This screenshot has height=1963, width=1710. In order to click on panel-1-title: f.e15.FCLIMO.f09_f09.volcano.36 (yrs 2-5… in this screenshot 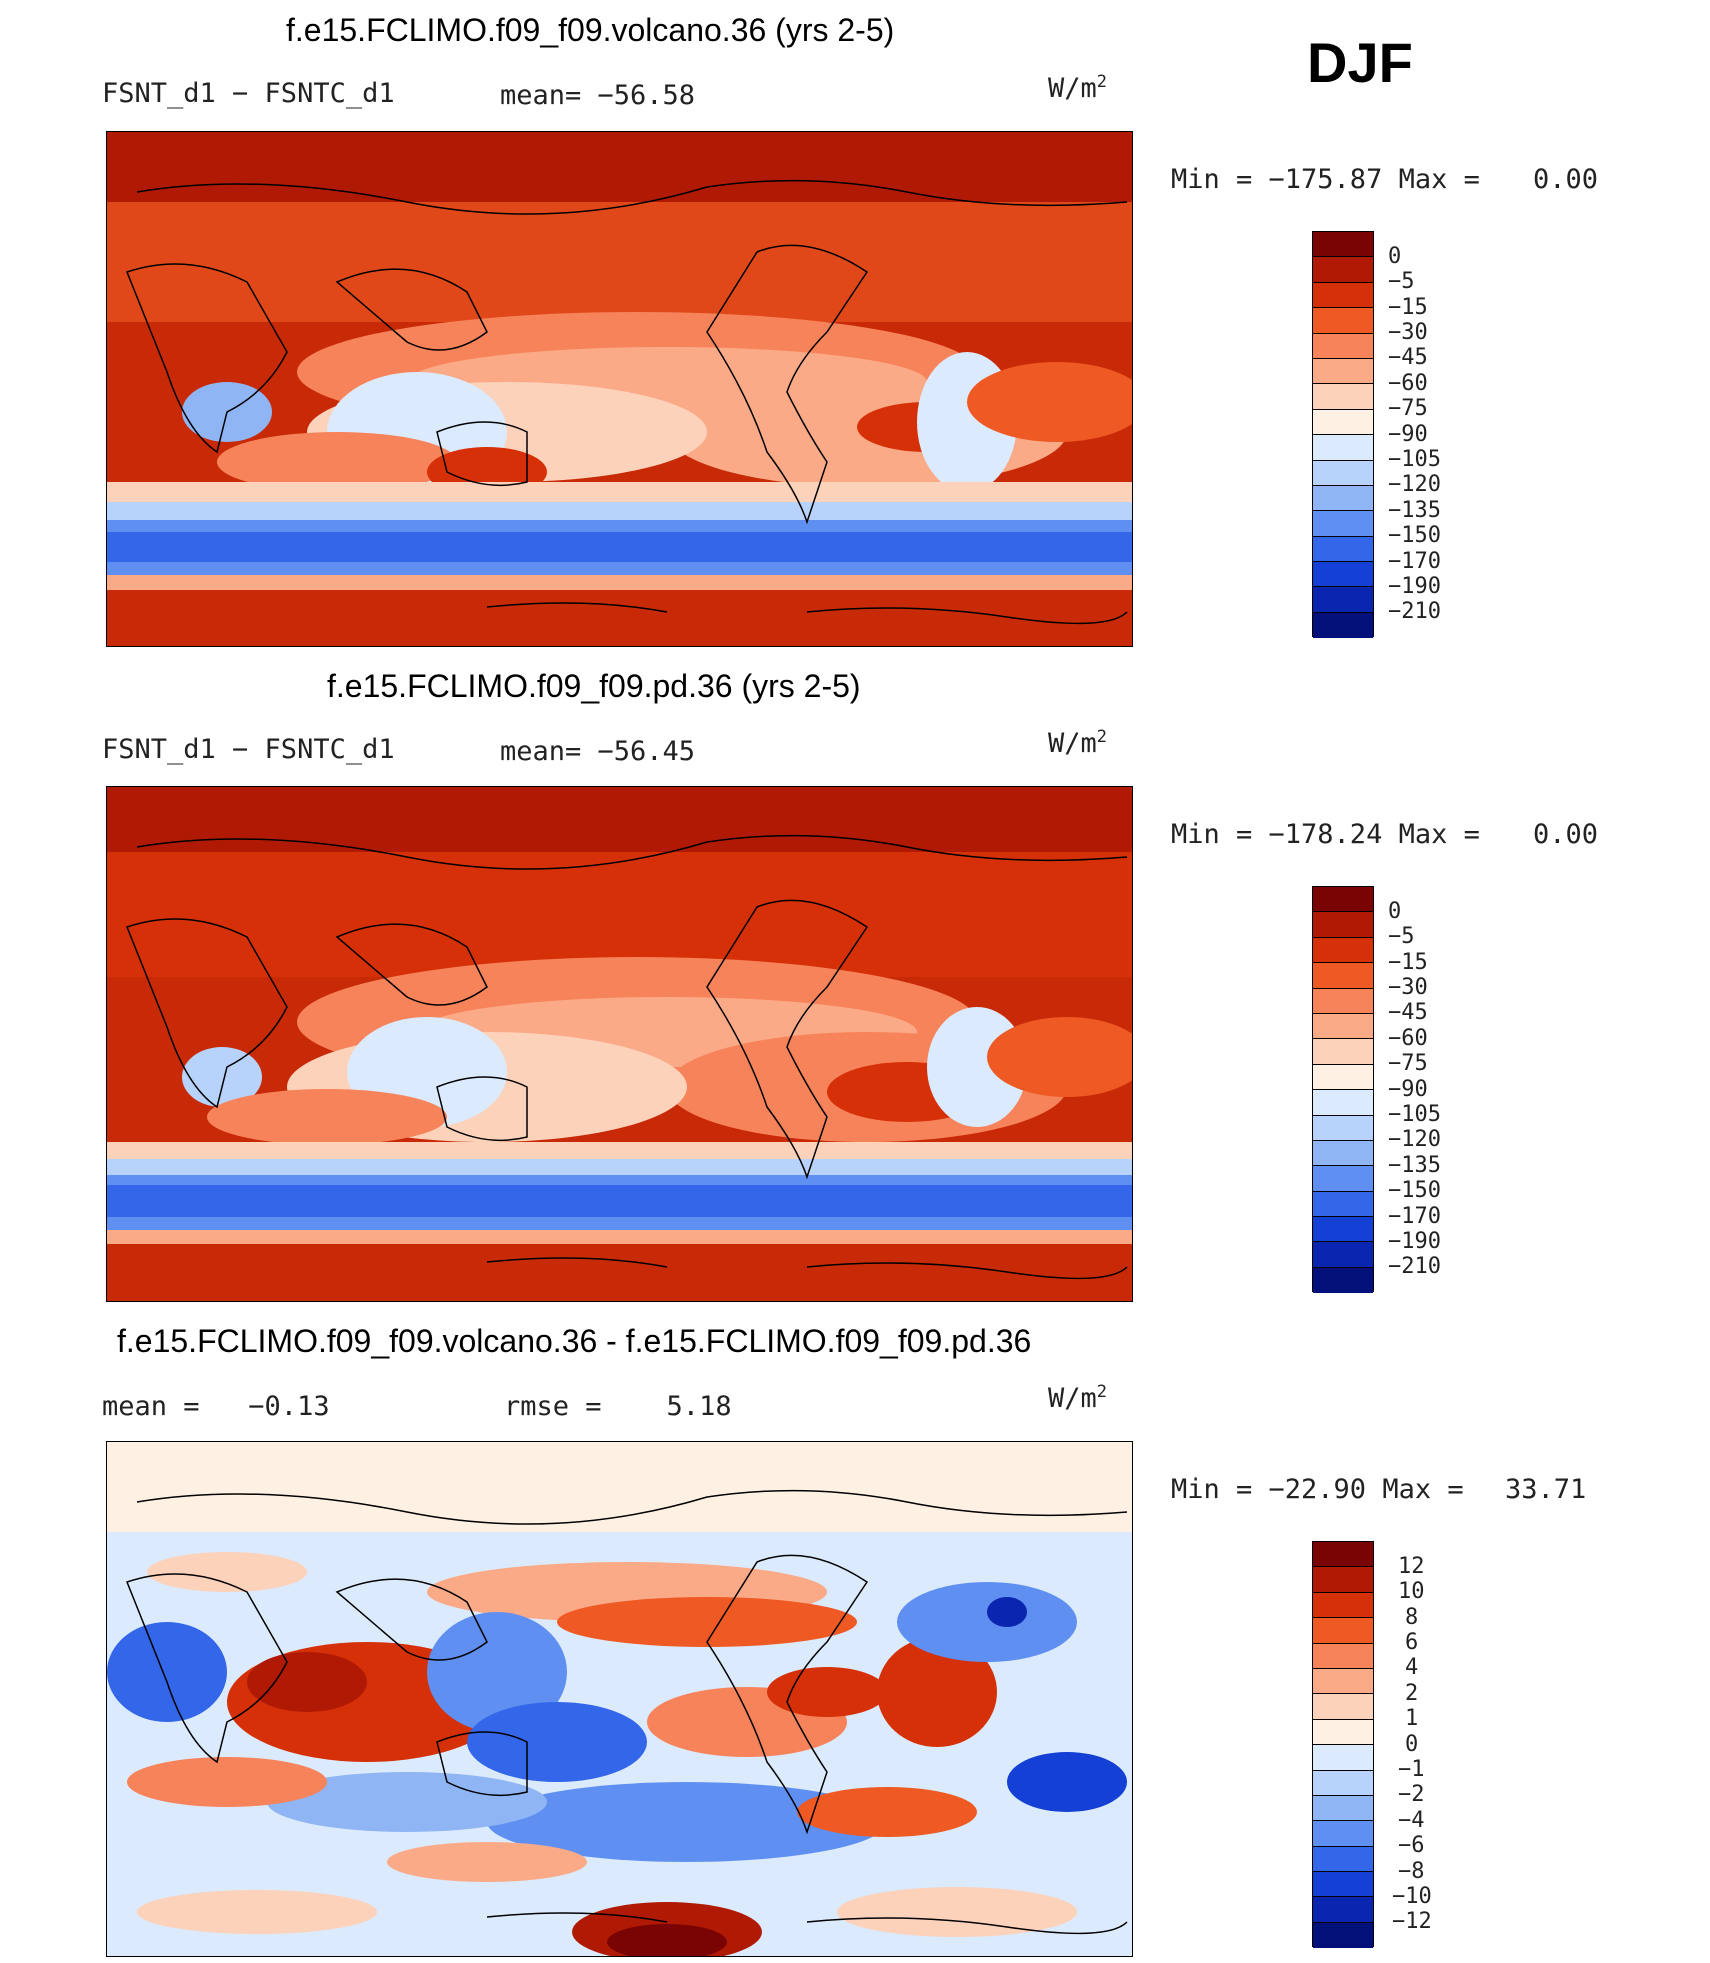, I will do `click(590, 30)`.